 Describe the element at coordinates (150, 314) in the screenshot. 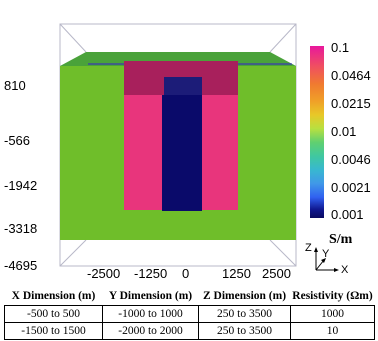

I see `table-cell: -1000 to 1000` at that location.